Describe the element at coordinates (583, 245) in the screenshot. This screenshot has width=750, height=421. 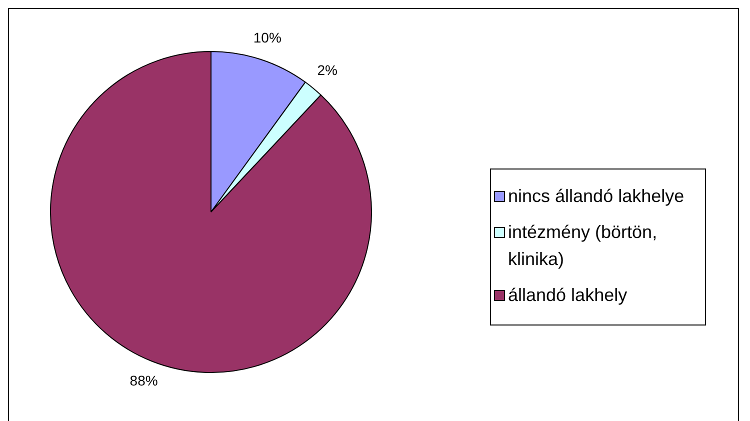
I see `legend-label: intézmény (börtön, klinika)` at that location.